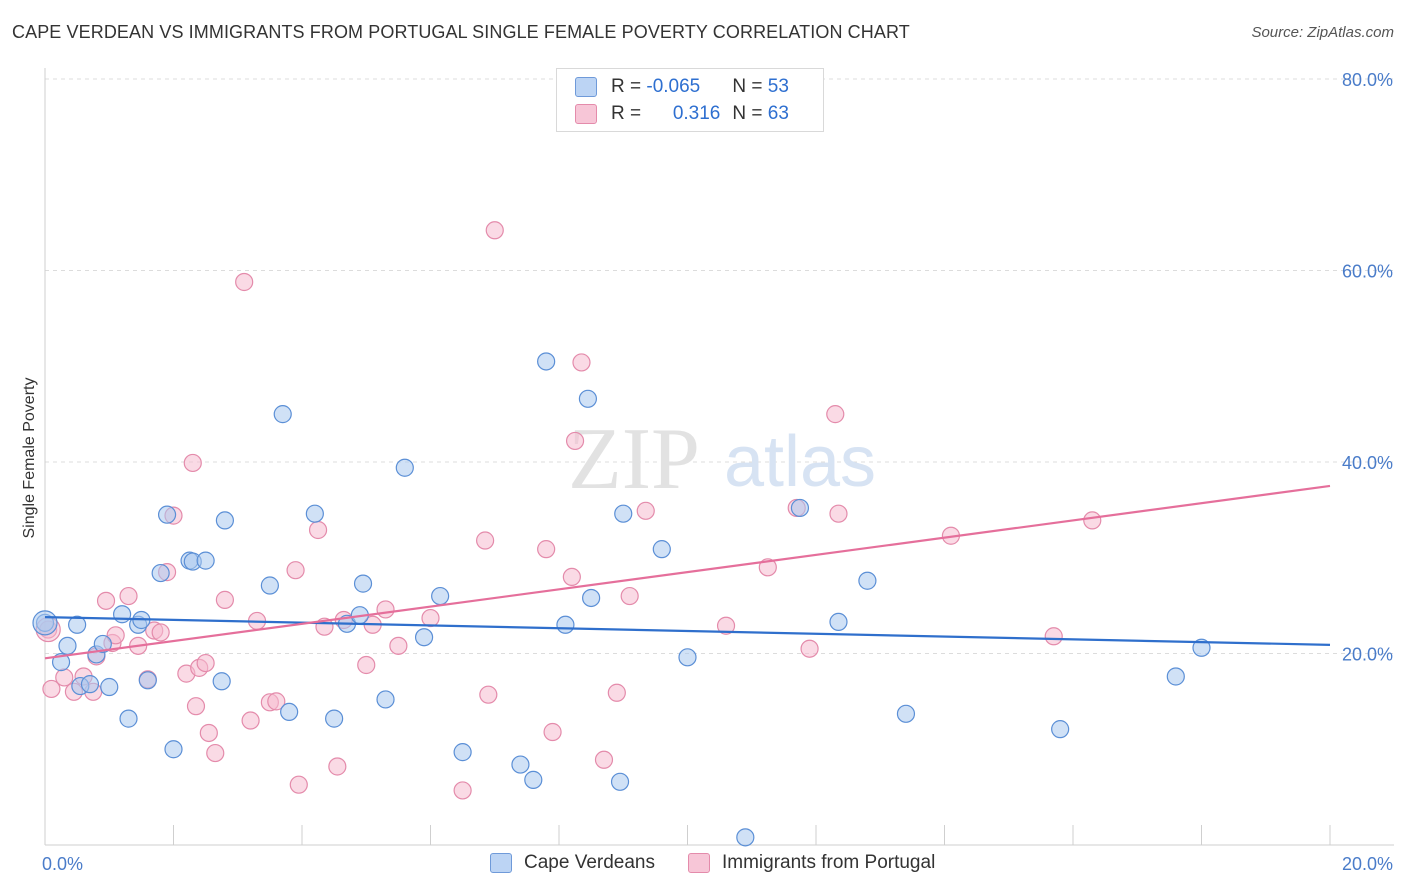 This screenshot has width=1406, height=892. I want to click on watermark-atlas: atlas, so click(800, 462).